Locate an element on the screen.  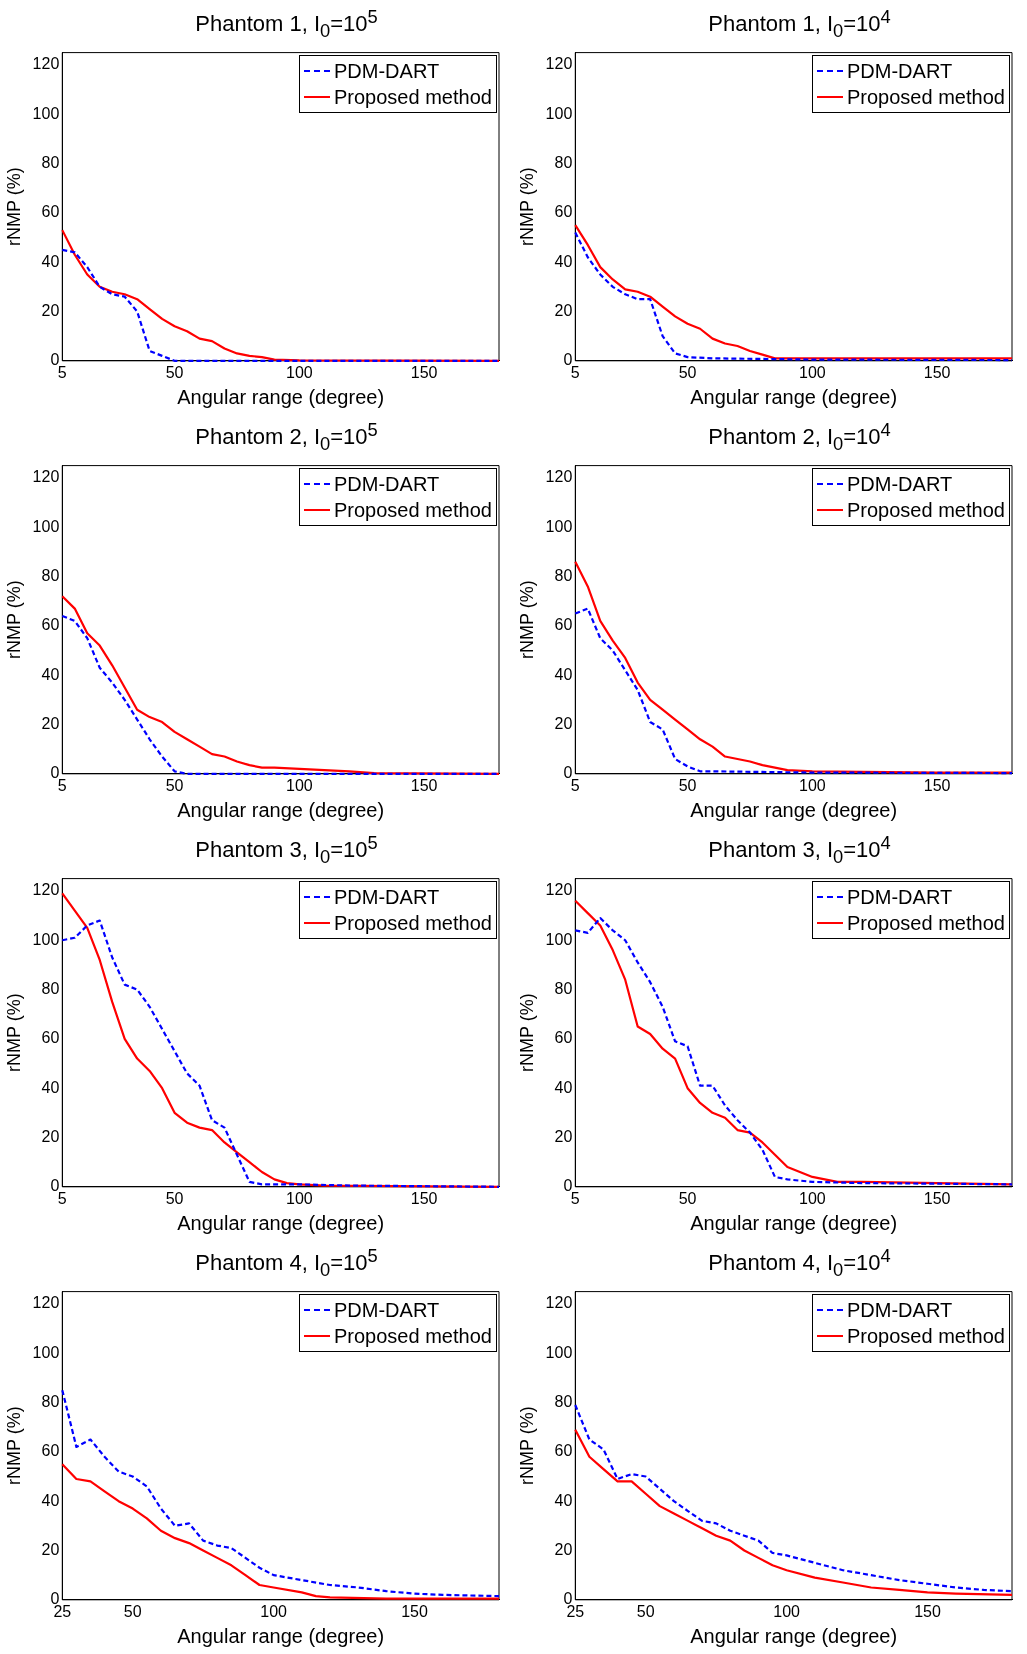
chart-title: Phantom 4, I$_{0}$=10$^{4}$ is located at coordinates (799, 1263).